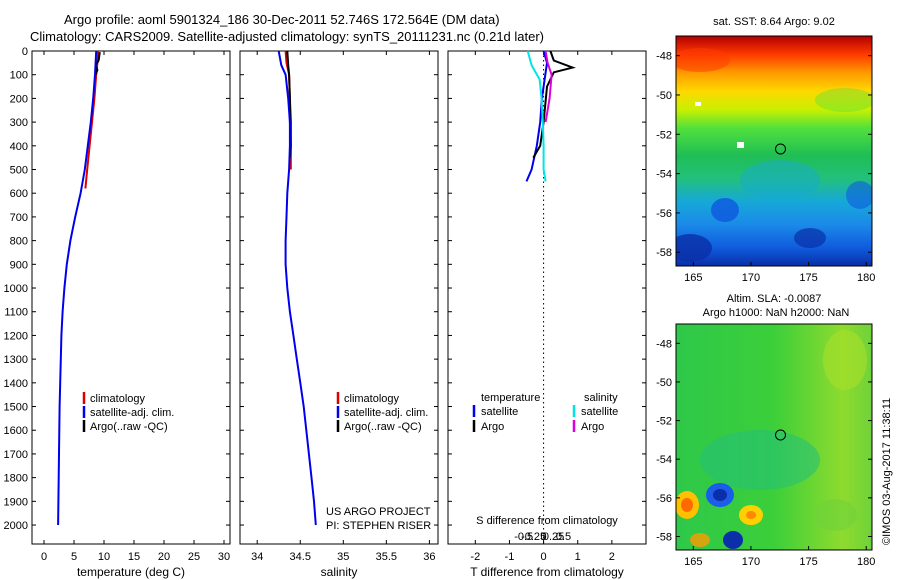  I want to click on legend-header-temperature: temperature, so click(510, 398).